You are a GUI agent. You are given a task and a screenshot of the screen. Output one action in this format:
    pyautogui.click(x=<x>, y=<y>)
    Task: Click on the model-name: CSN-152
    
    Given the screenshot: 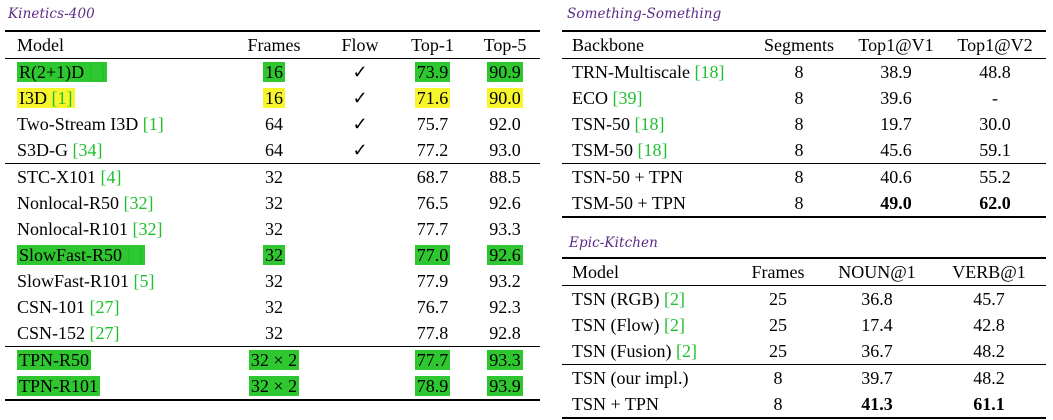 What is the action you would take?
    pyautogui.click(x=51, y=333)
    